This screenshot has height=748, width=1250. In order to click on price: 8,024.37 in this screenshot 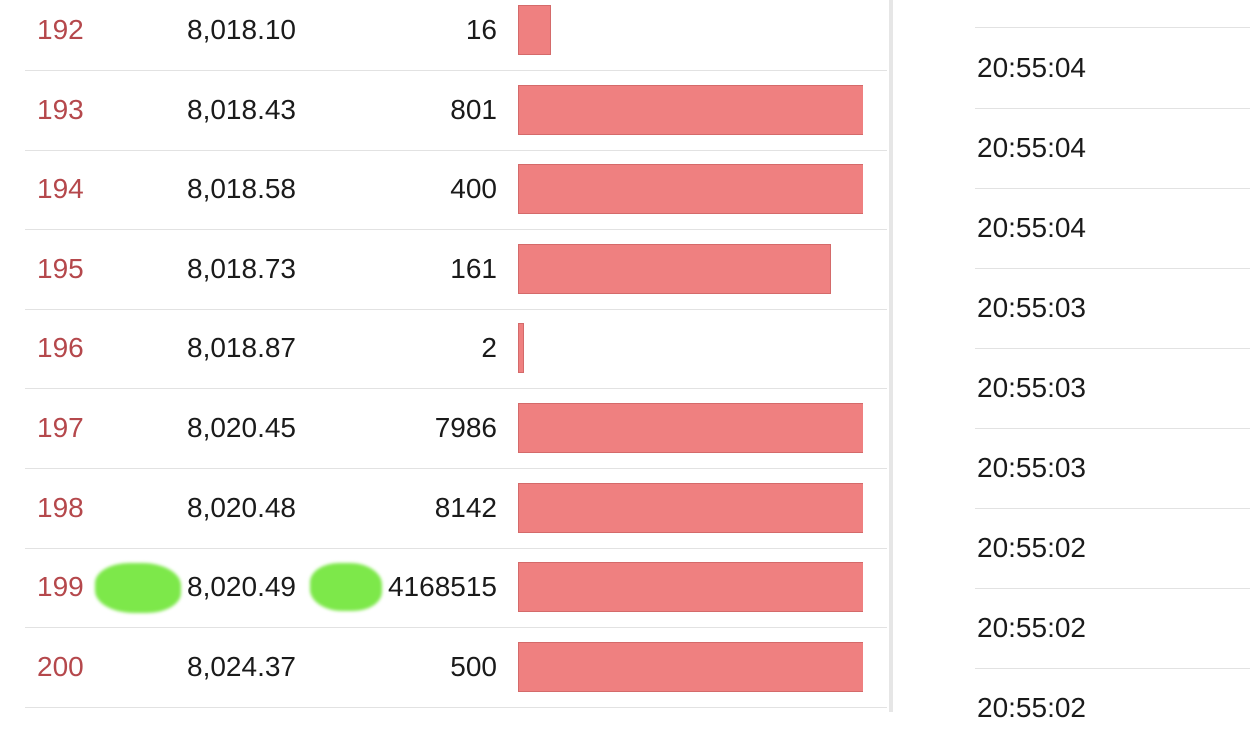, I will do `click(241, 666)`.